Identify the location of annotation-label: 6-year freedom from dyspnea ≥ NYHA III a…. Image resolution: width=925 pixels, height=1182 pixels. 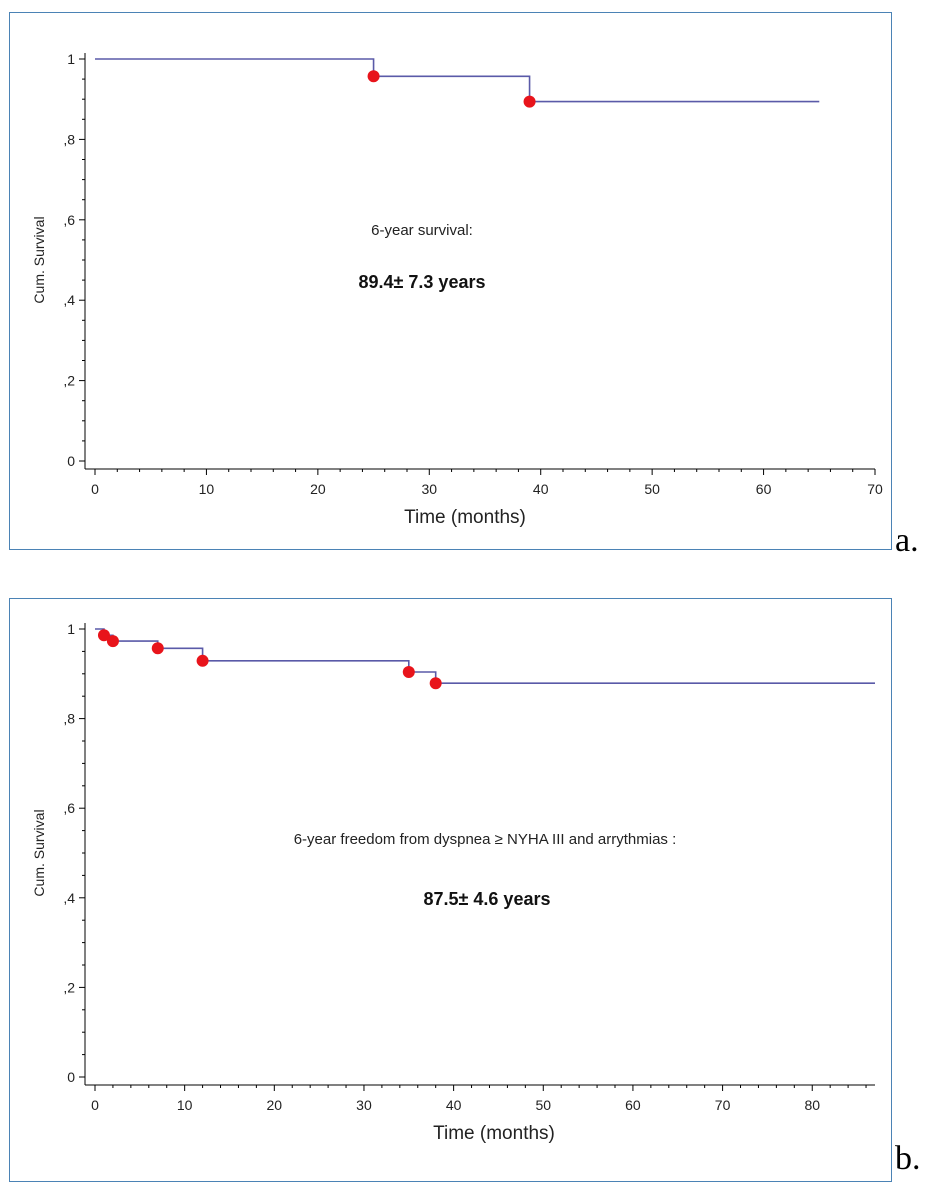
(485, 839).